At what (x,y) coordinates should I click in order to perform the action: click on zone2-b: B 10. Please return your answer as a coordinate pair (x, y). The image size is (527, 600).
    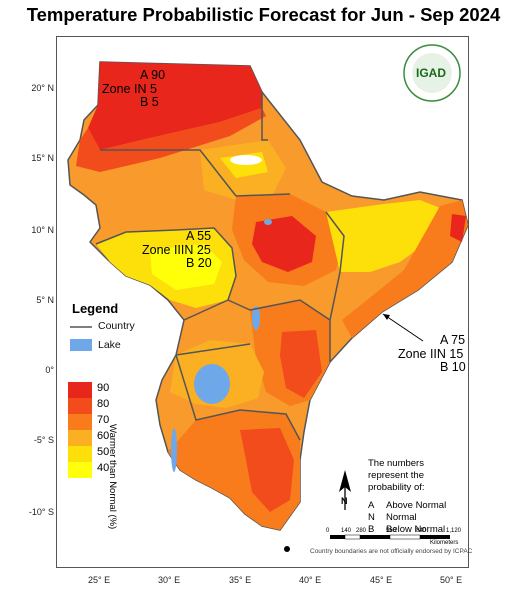
    Looking at the image, I should click on (453, 367).